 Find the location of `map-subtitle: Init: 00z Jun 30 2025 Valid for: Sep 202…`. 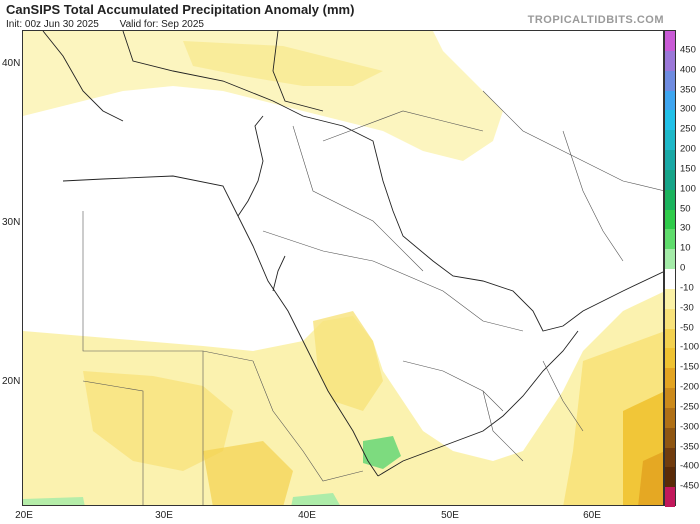

map-subtitle: Init: 00z Jun 30 2025 Valid for: Sep 202… is located at coordinates (114, 24).